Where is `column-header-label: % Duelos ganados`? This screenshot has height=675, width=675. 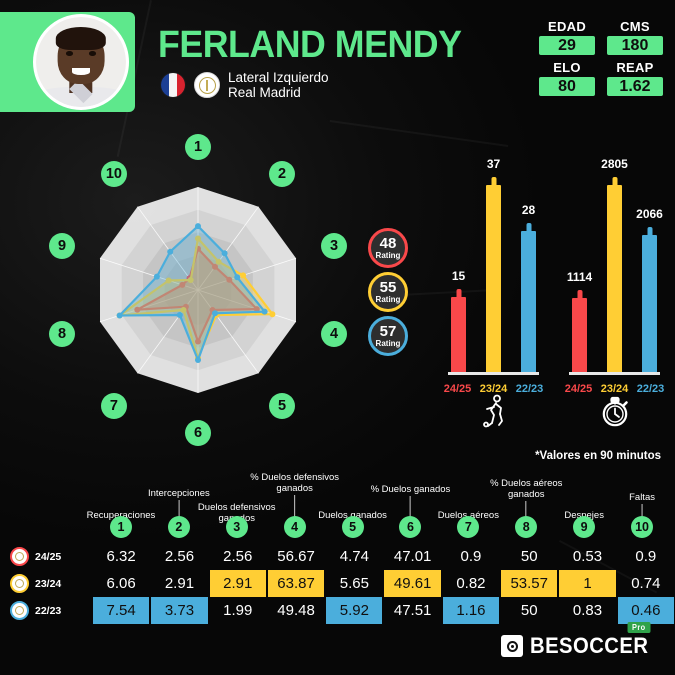 column-header-label: % Duelos ganados is located at coordinates (410, 489).